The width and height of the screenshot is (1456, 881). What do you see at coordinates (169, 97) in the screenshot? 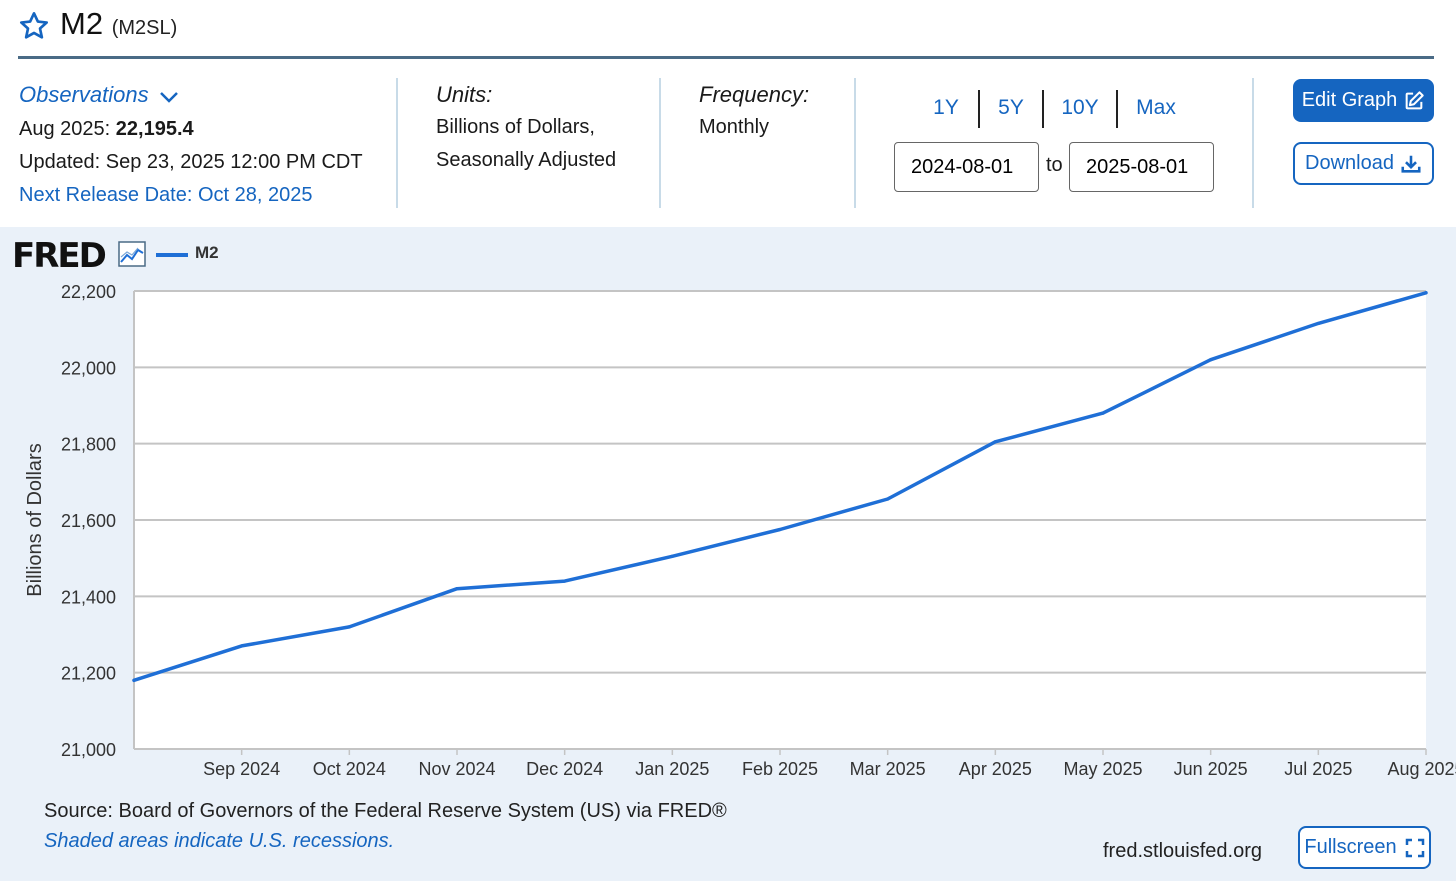
I see `chevron-down-icon` at bounding box center [169, 97].